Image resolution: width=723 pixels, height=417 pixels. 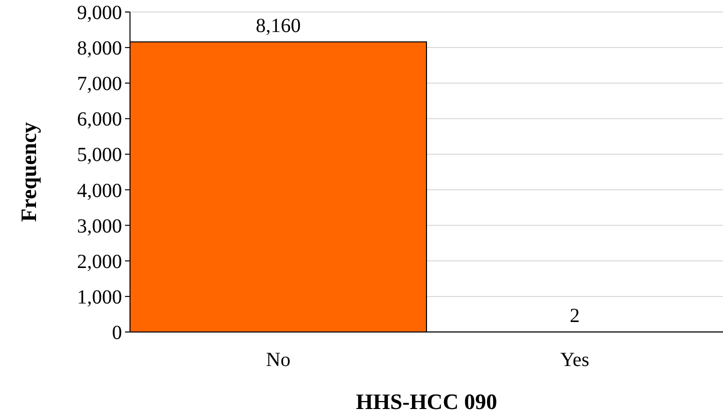 I want to click on y-tick-label: 4,000, so click(x=99, y=191).